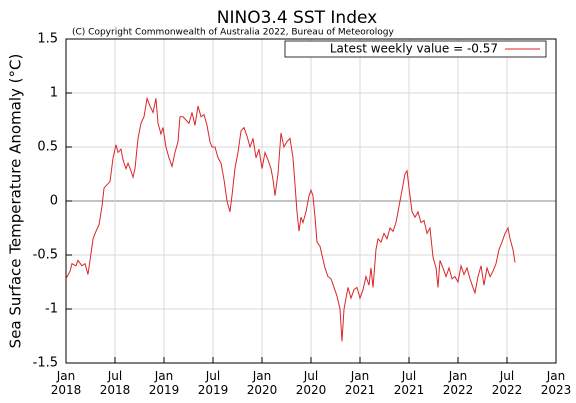 This screenshot has width=576, height=403. I want to click on x-tick-label: Jul 2018, so click(115, 383).